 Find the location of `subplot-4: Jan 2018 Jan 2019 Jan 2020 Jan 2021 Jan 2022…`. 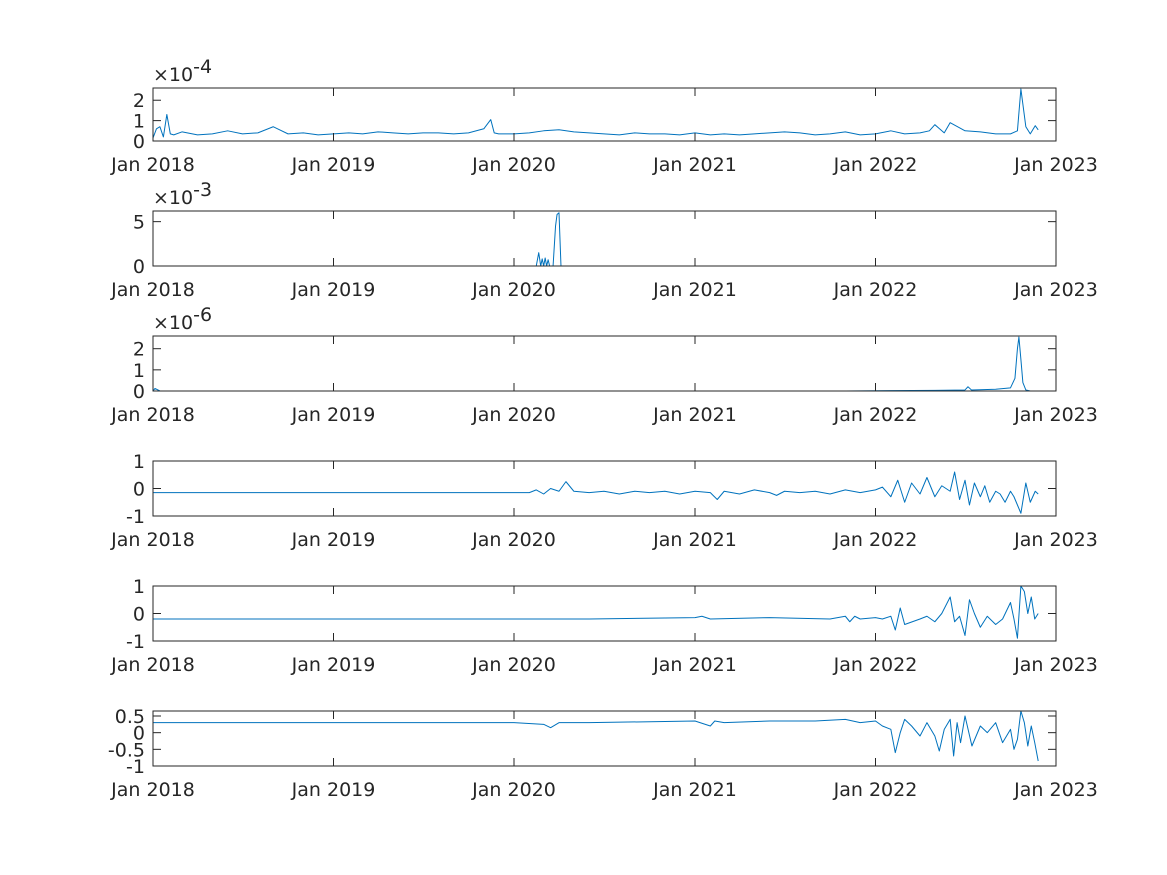

subplot-4: Jan 2018 Jan 2019 Jan 2020 Jan 2021 Jan 2022… is located at coordinates (604, 501).